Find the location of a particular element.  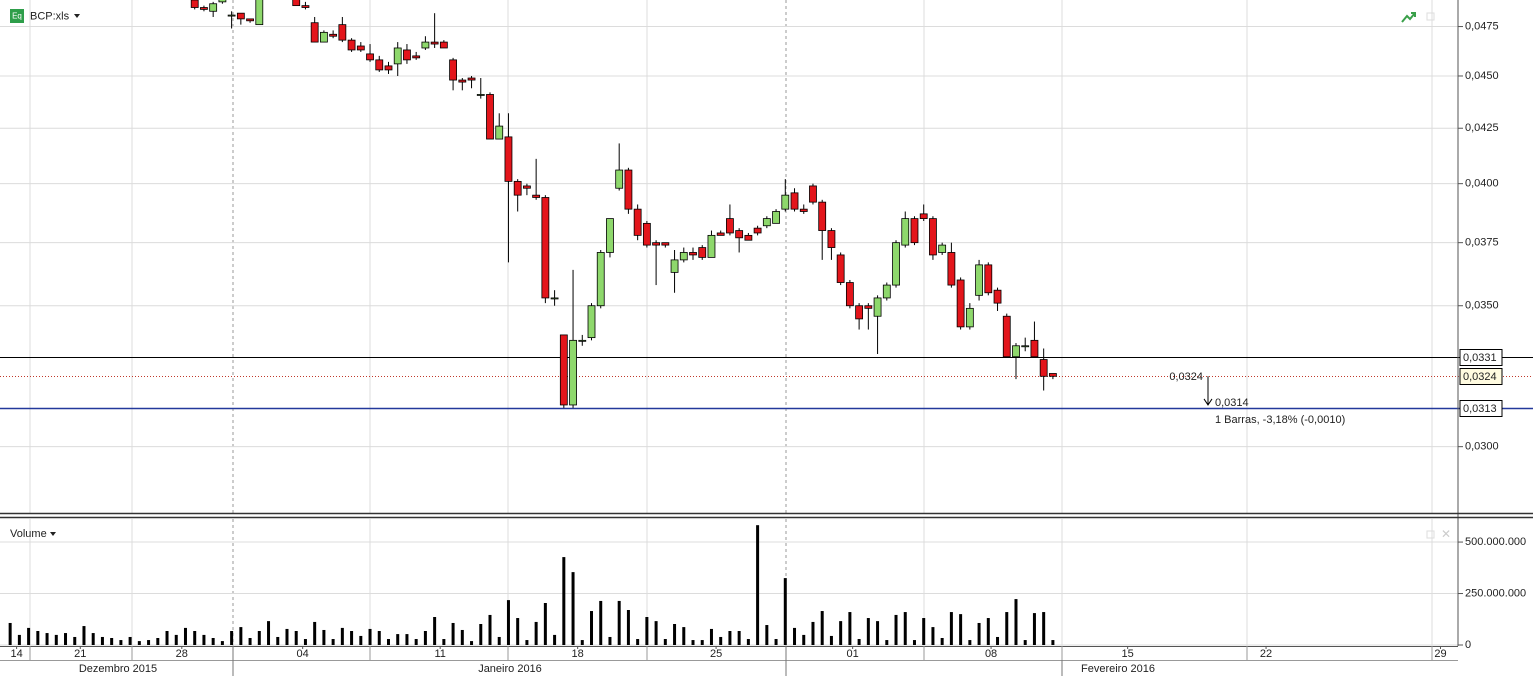

symbol-icon is located at coordinates (17, 16).